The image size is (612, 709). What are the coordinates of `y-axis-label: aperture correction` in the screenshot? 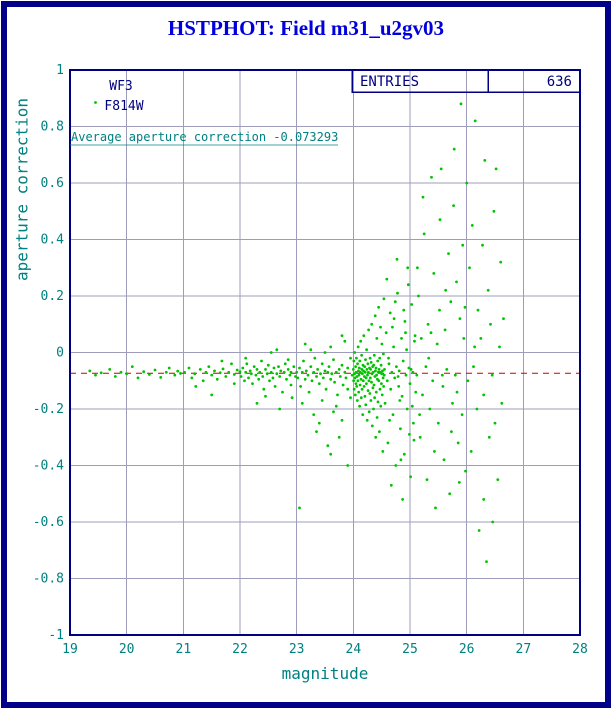 It's located at (22, 189).